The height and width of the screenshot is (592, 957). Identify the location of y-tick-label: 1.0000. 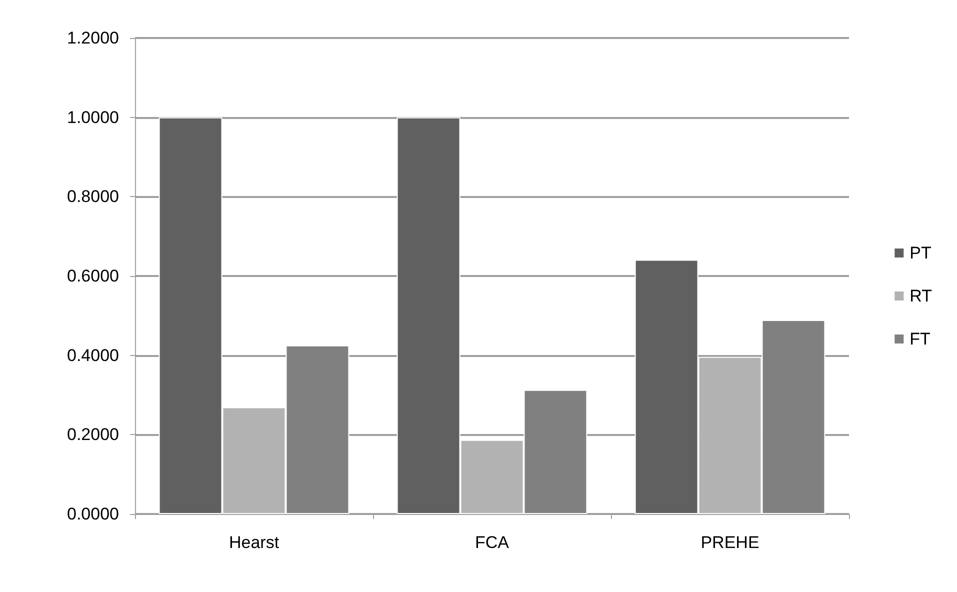
(93, 117).